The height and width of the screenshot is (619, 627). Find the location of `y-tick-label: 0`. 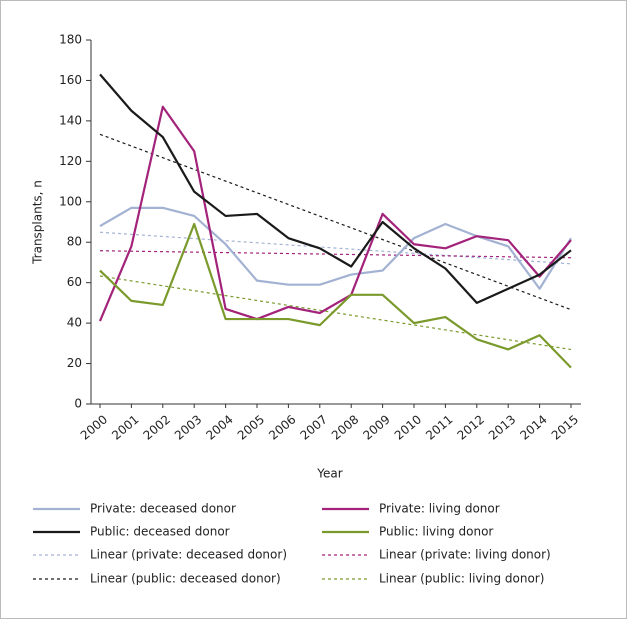

y-tick-label: 0 is located at coordinates (78, 404).